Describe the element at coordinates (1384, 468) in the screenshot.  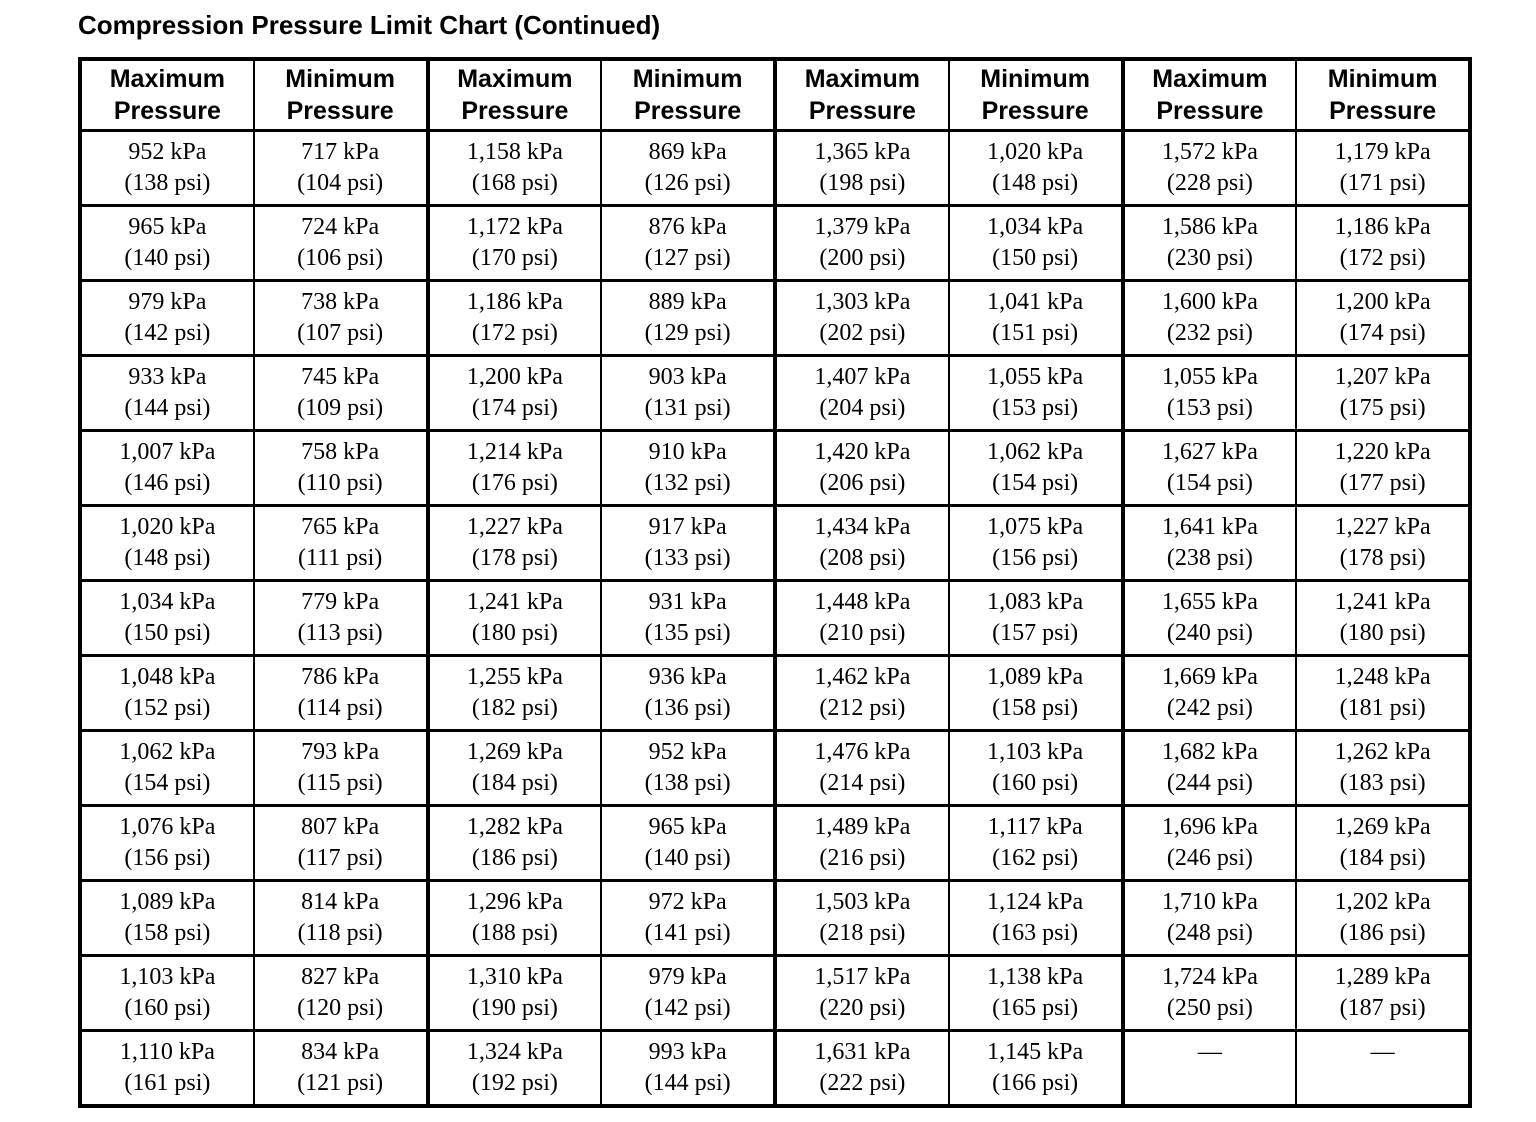
I see `pressure-cell: 1,220 kPa (177 psi)` at that location.